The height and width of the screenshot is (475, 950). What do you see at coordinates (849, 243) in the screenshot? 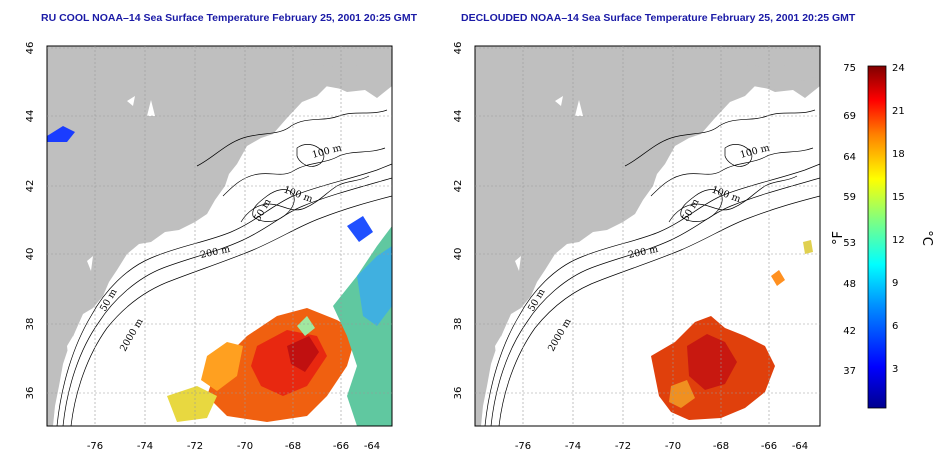
I see `fahrenheit-label: 53` at bounding box center [849, 243].